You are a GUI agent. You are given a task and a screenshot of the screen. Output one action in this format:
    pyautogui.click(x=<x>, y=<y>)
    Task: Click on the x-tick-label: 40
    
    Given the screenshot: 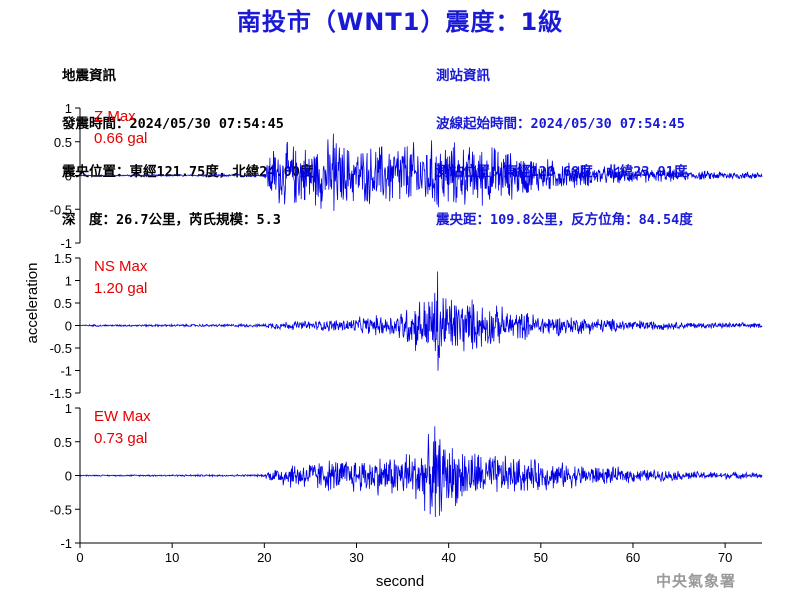 What is the action you would take?
    pyautogui.click(x=448, y=557)
    